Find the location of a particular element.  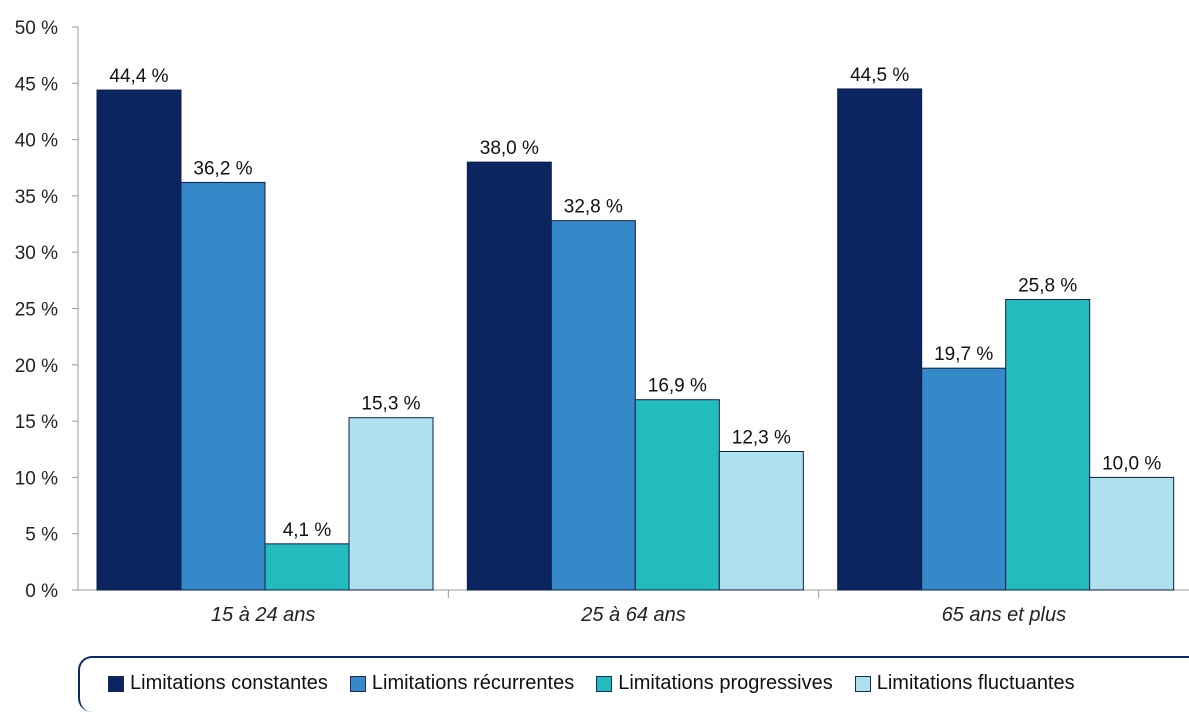

y-tick-label: 10 % is located at coordinates (36, 478).